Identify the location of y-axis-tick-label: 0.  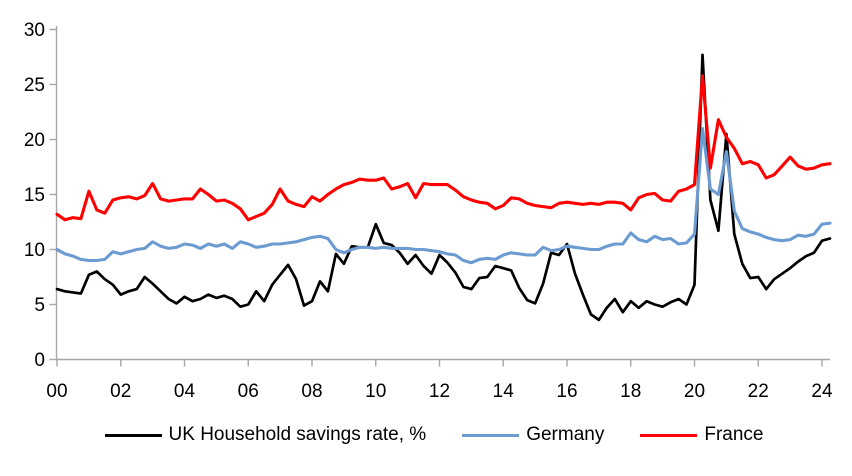
(39, 360).